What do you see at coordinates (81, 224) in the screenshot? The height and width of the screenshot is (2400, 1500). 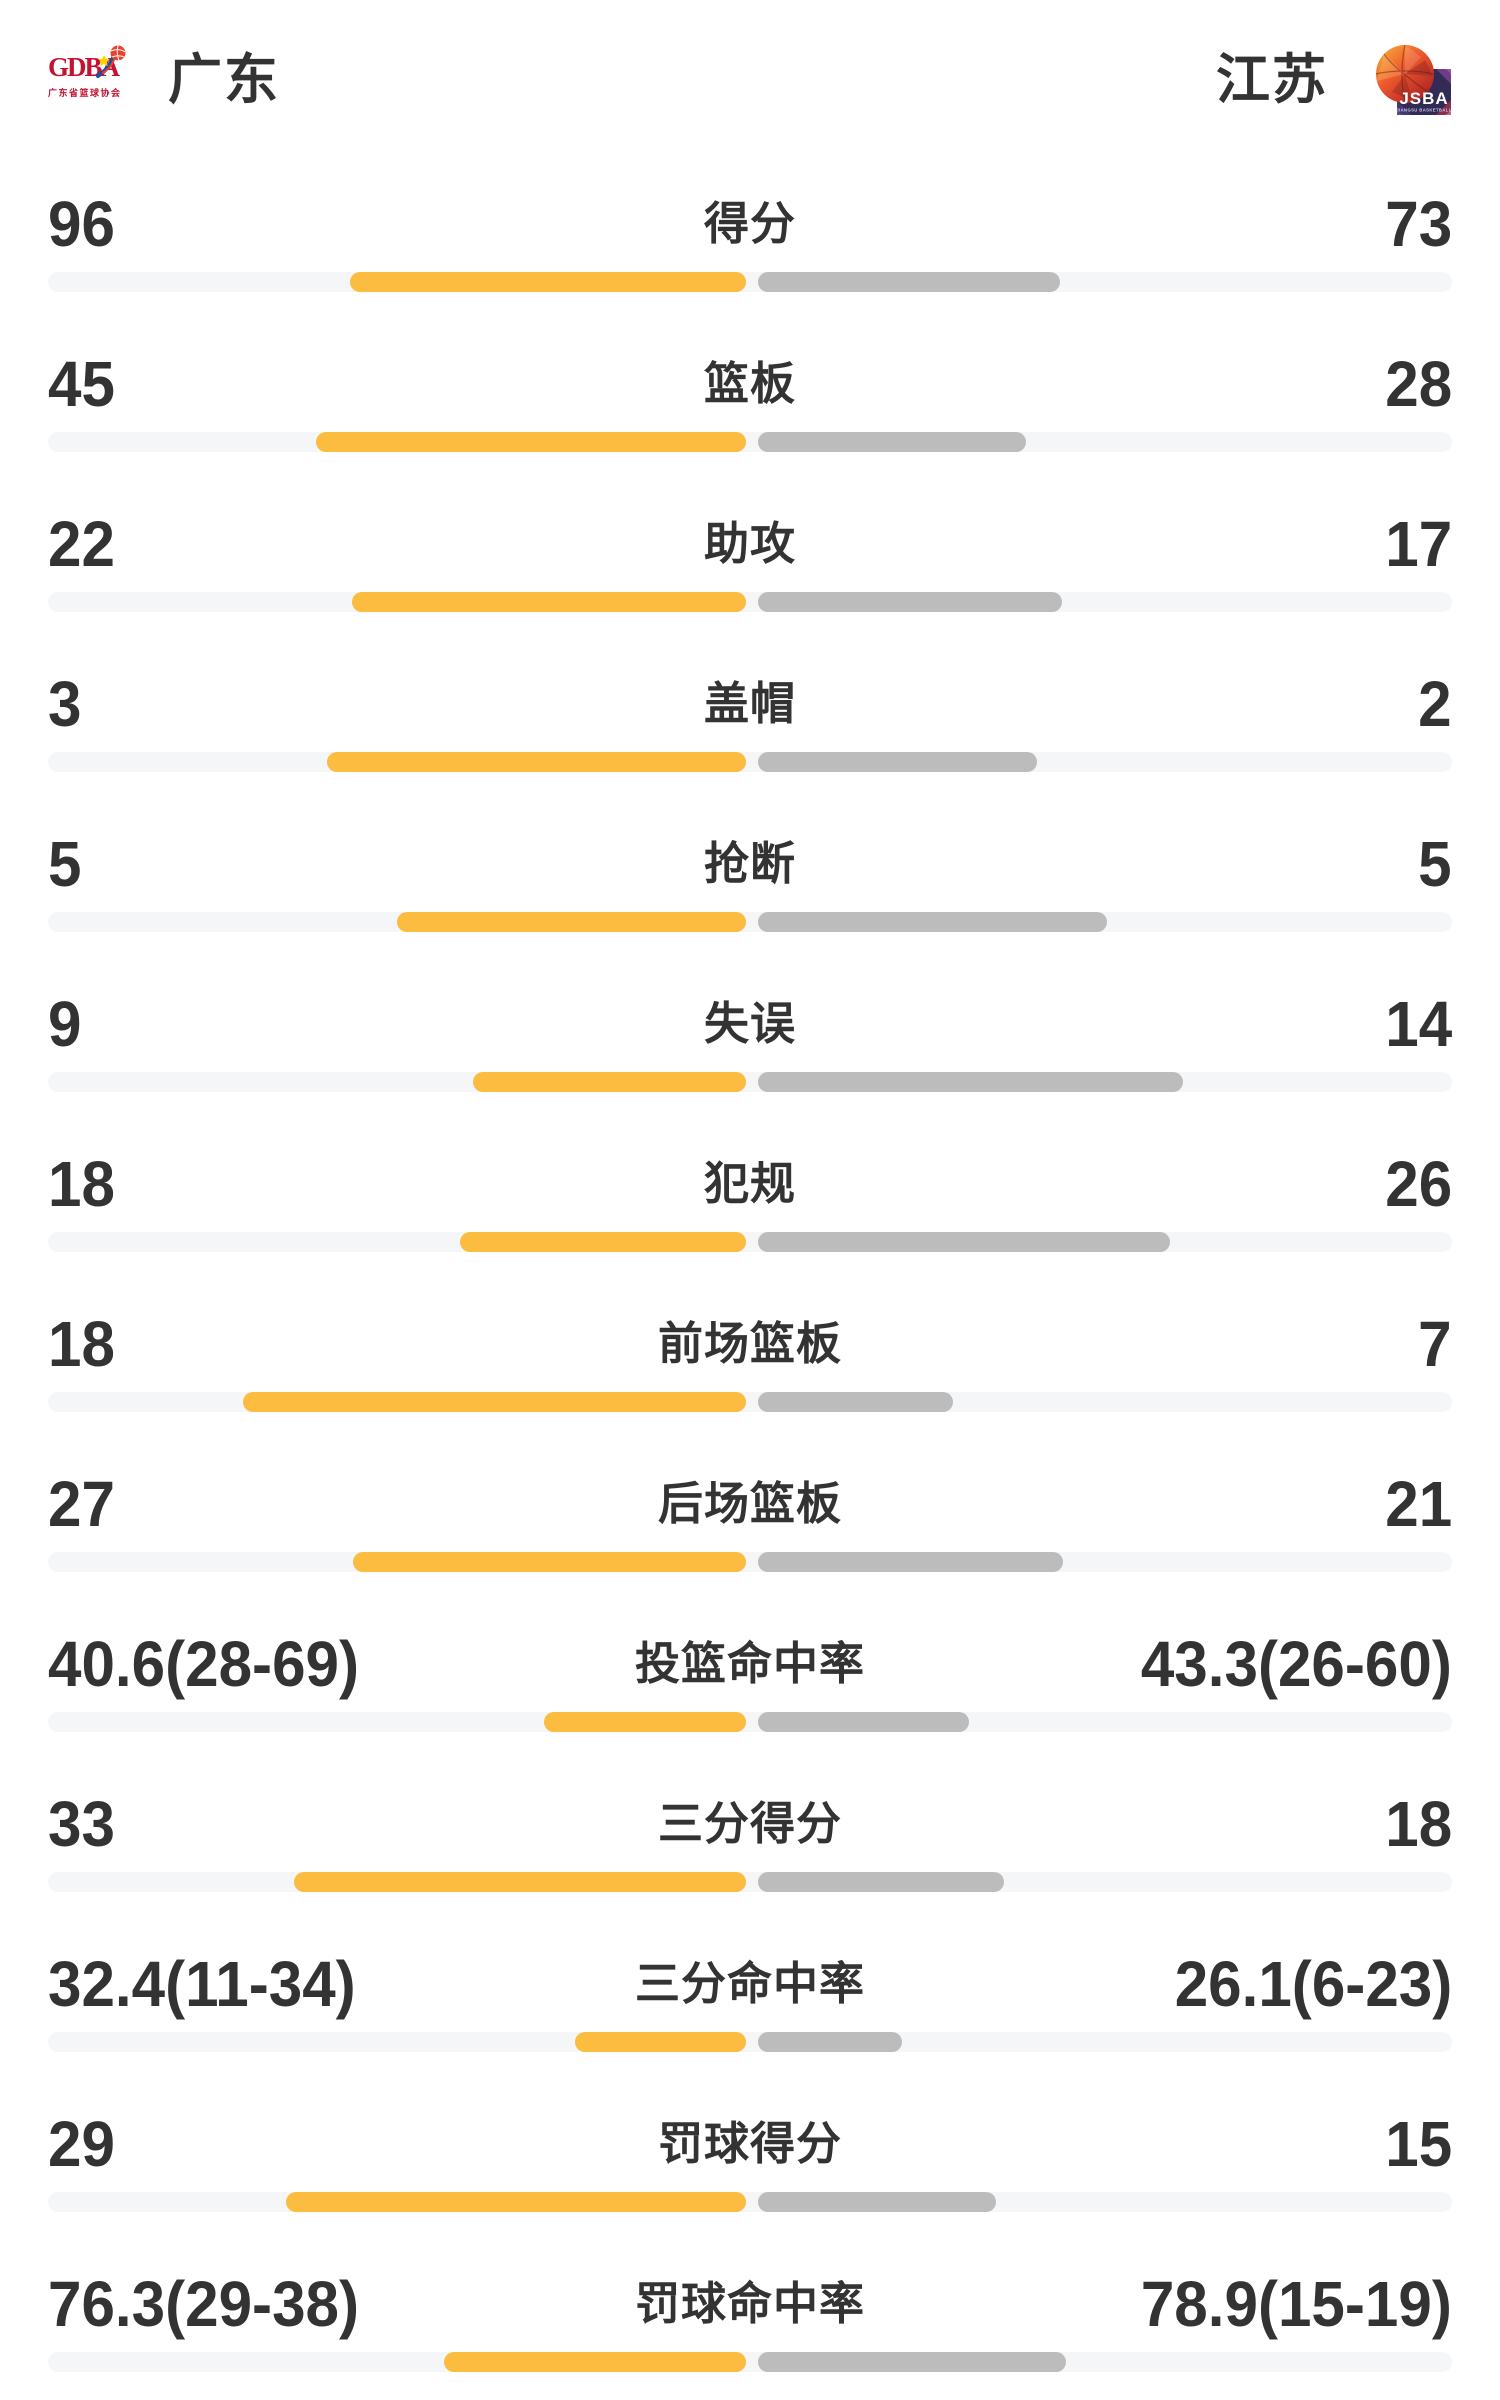 I see `stat-value-left: 96` at bounding box center [81, 224].